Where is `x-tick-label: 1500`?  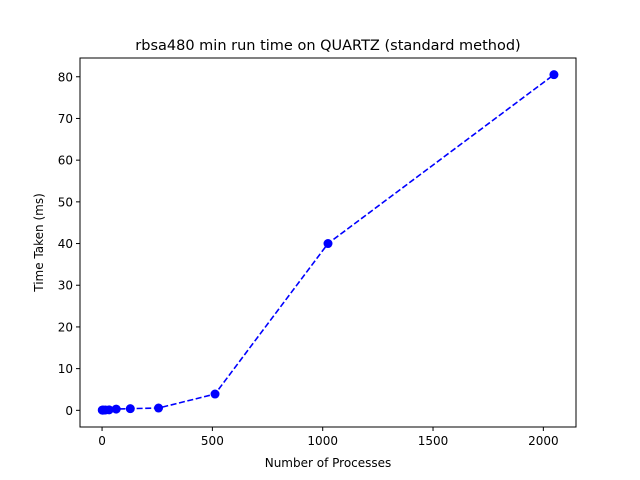 x-tick-label: 1500 is located at coordinates (433, 441).